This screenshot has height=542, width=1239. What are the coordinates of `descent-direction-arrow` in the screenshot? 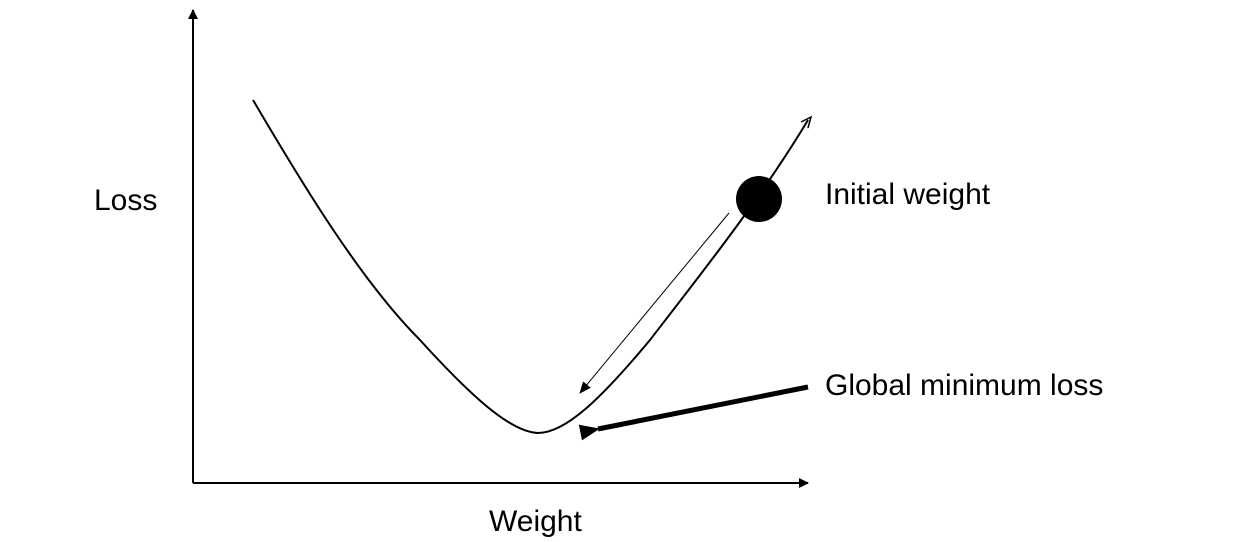 It's located at (654, 303).